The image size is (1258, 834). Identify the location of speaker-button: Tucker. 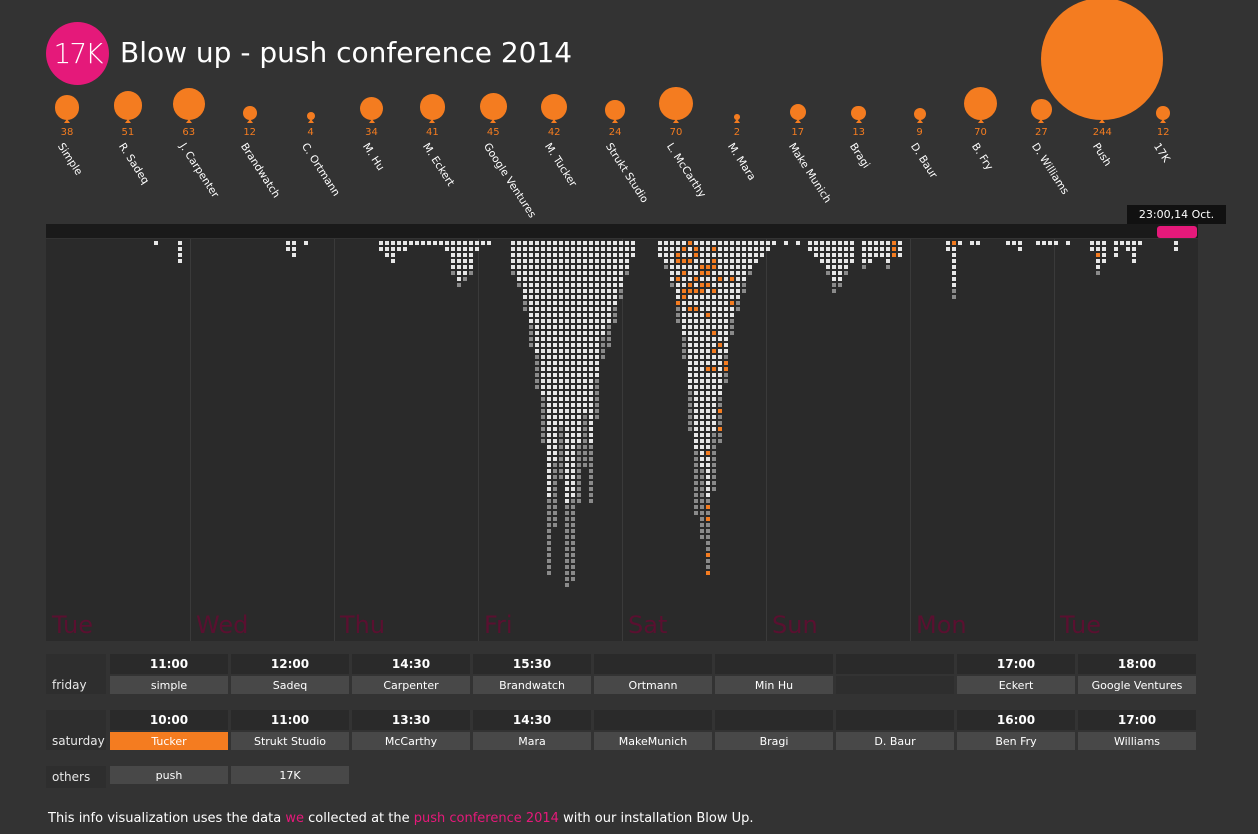
(169, 741).